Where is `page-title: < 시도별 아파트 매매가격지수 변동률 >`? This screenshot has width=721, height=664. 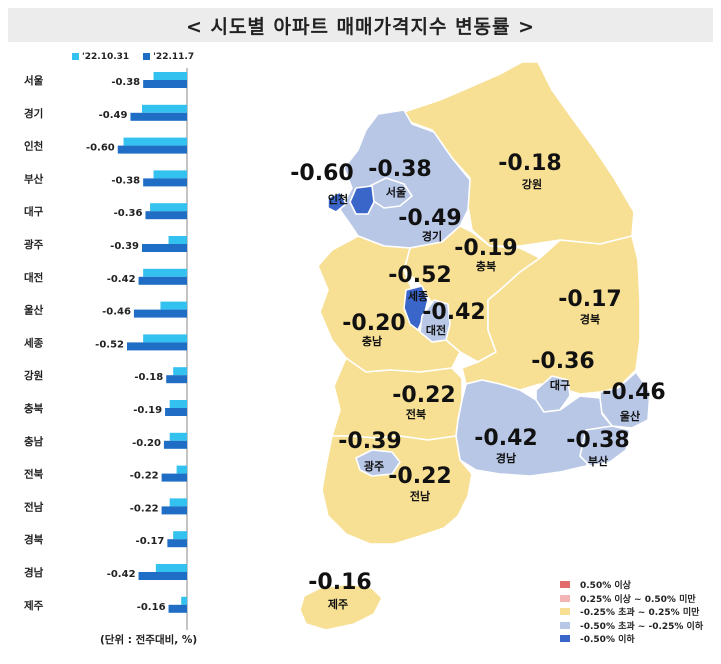 page-title: < 시도별 아파트 매매가격지수 변동률 > is located at coordinates (360, 25).